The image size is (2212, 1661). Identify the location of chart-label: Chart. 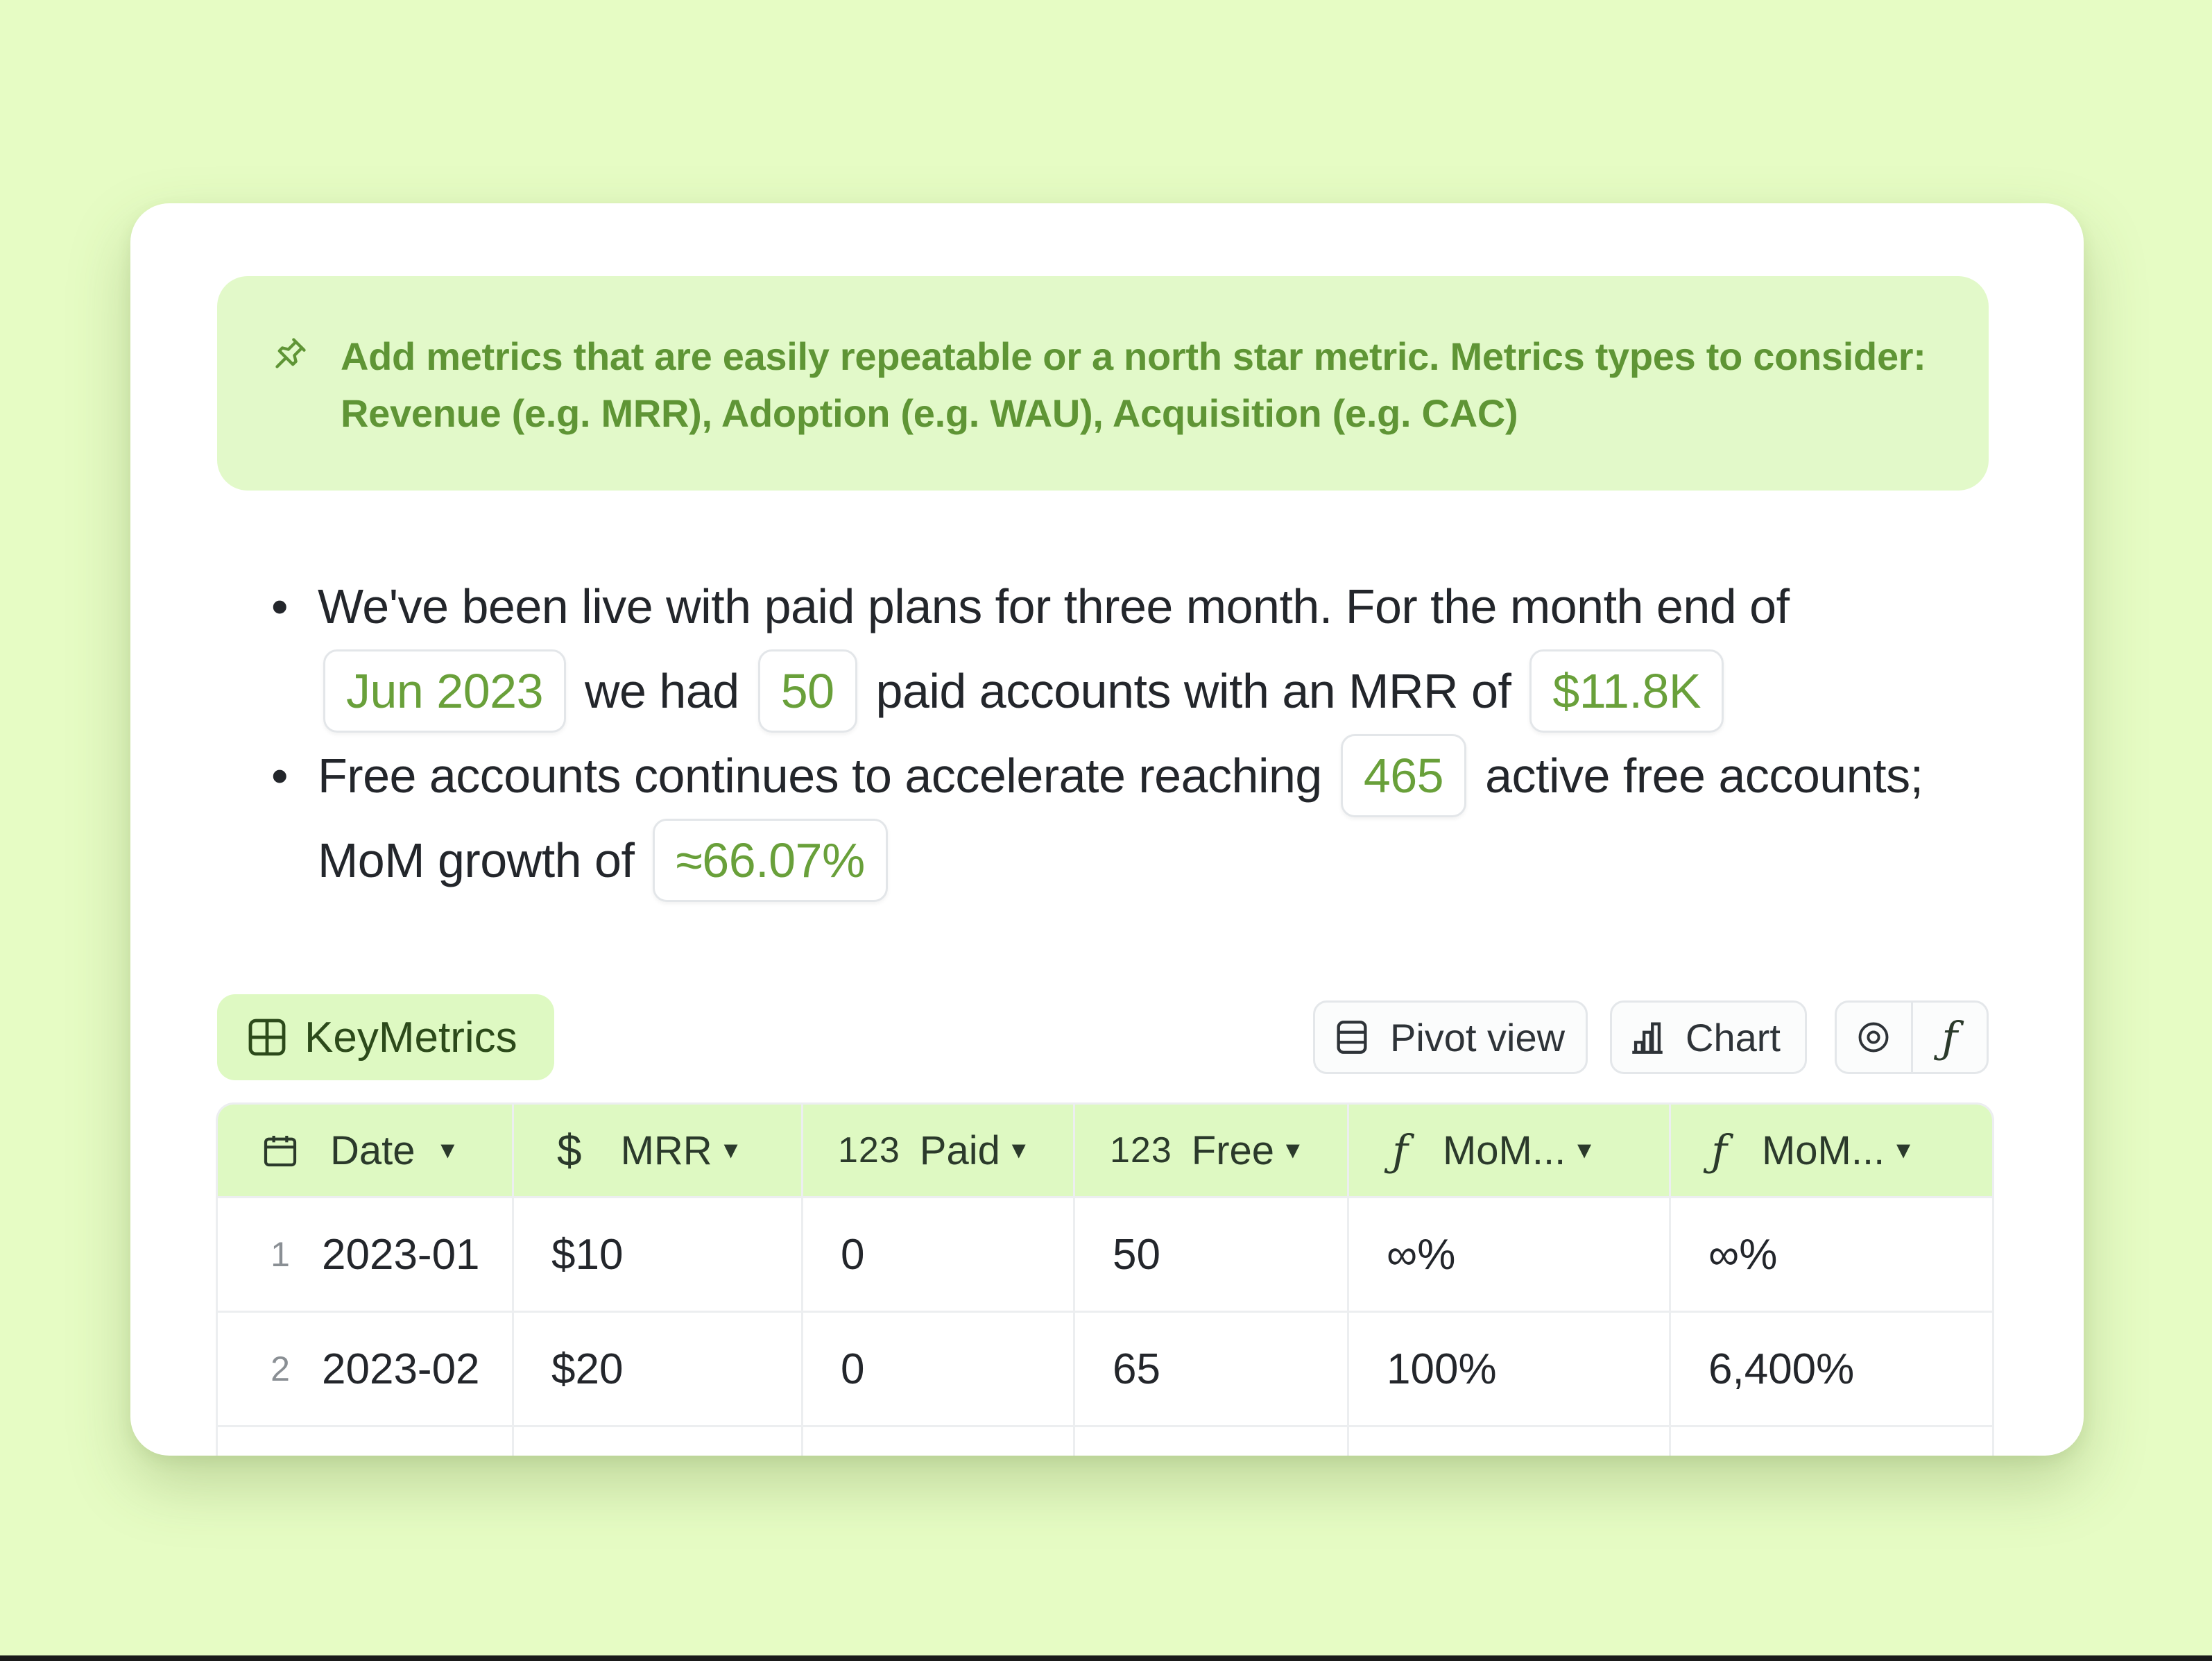
(1733, 1037).